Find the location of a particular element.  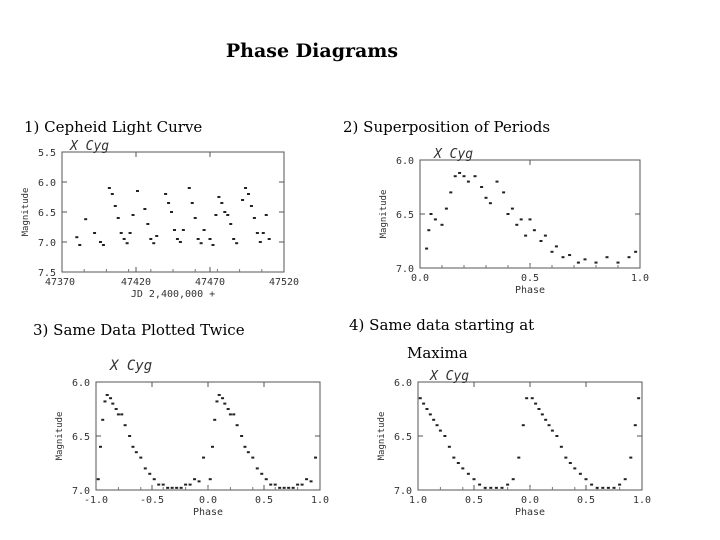

p2-ytick-label: 7.0 is located at coordinates (405, 269).